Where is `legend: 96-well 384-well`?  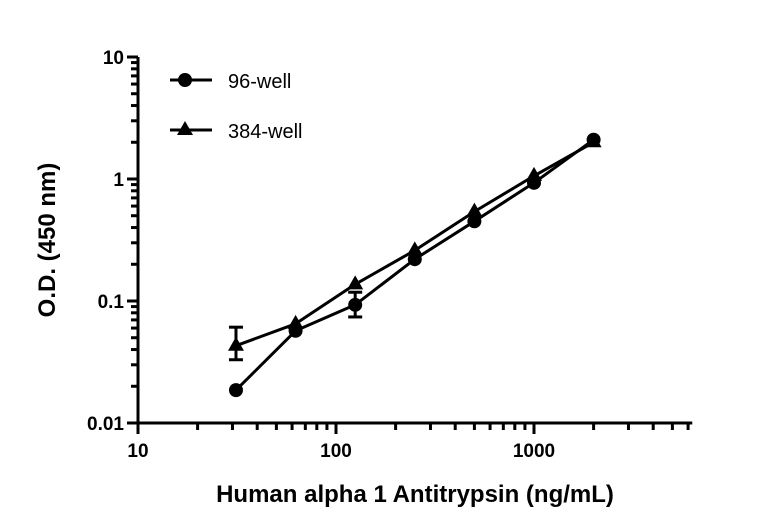 legend: 96-well 384-well is located at coordinates (236, 107).